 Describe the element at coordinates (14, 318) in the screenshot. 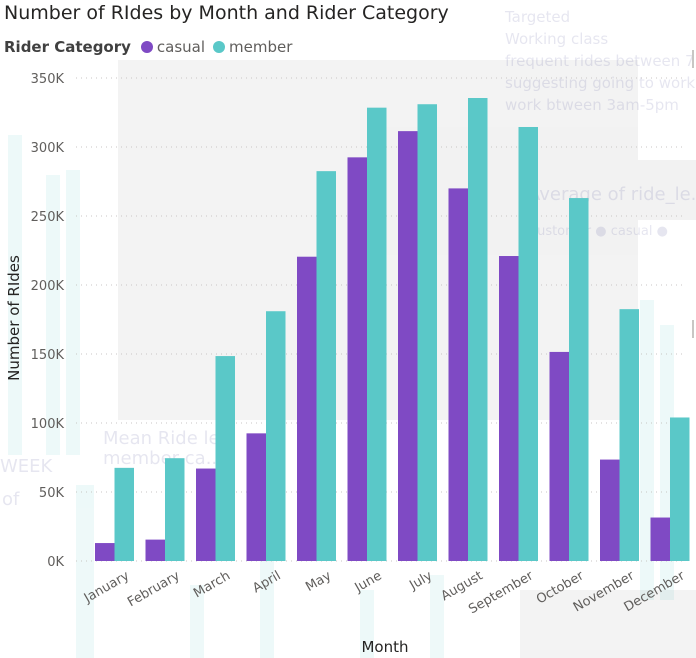

I see `y-axis-title: Number of RIdes` at that location.